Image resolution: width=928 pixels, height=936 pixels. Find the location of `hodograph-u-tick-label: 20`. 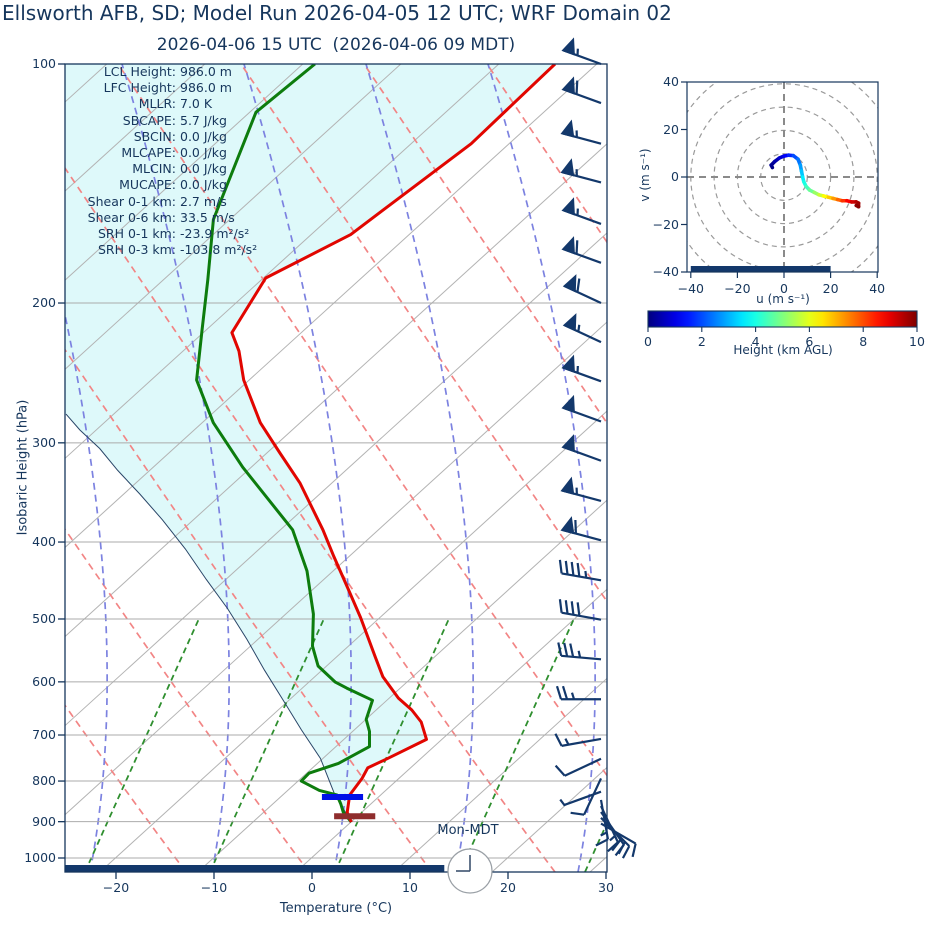

hodograph-u-tick-label: 20 is located at coordinates (830, 288).